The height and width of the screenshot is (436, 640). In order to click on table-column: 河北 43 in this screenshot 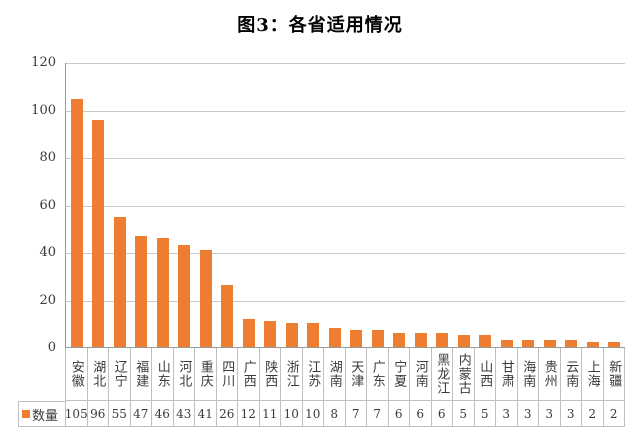, I will do `click(184, 387)`.